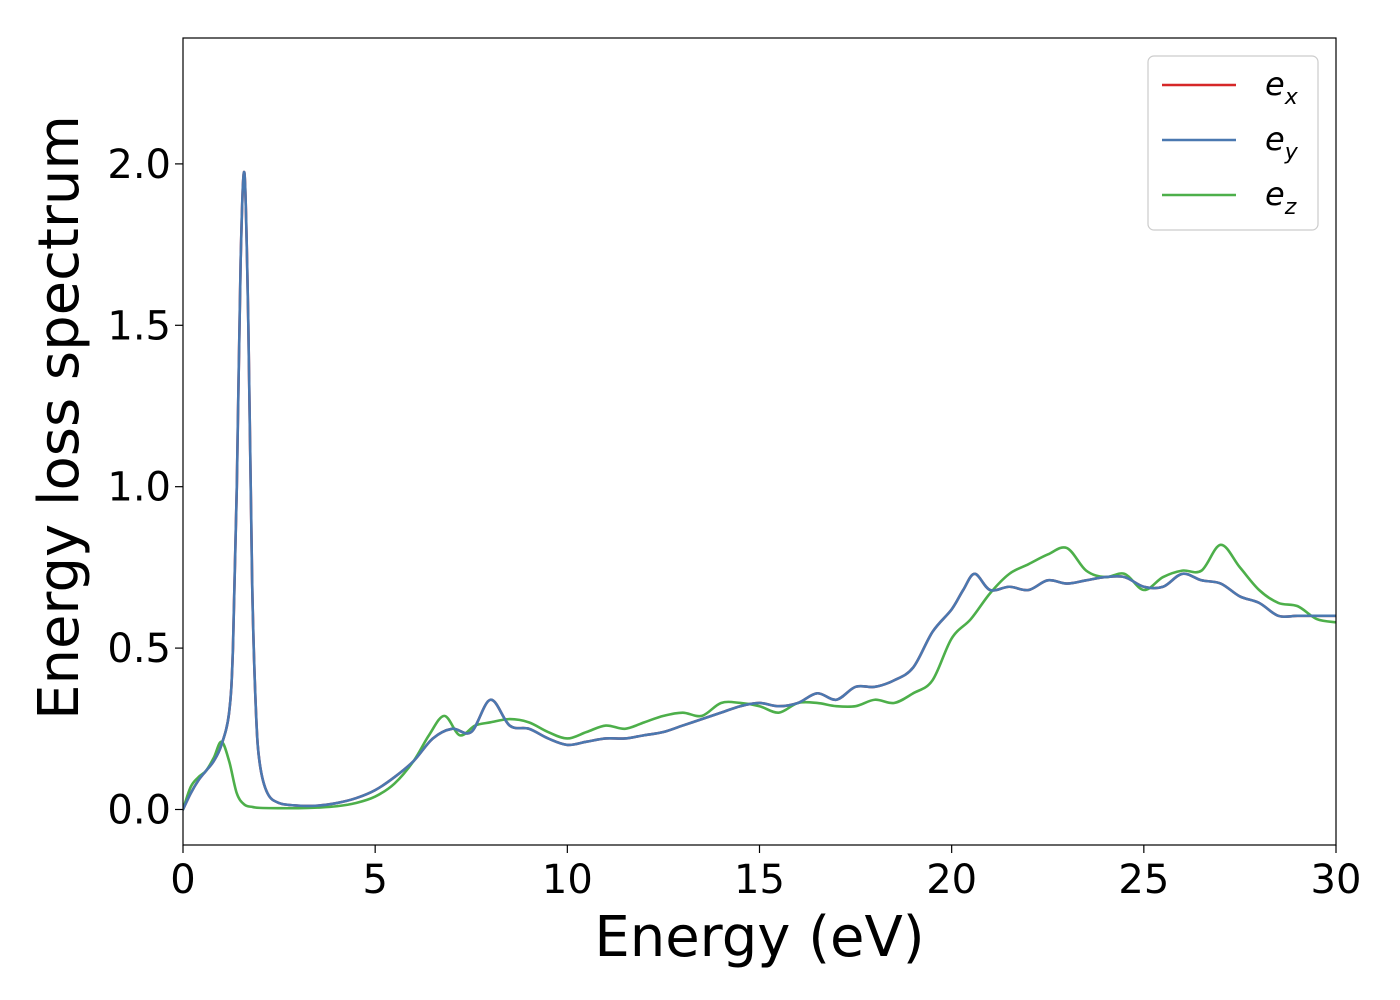  Describe the element at coordinates (1230, 142) in the screenshot. I see `legend-item-e-y: ey` at that location.